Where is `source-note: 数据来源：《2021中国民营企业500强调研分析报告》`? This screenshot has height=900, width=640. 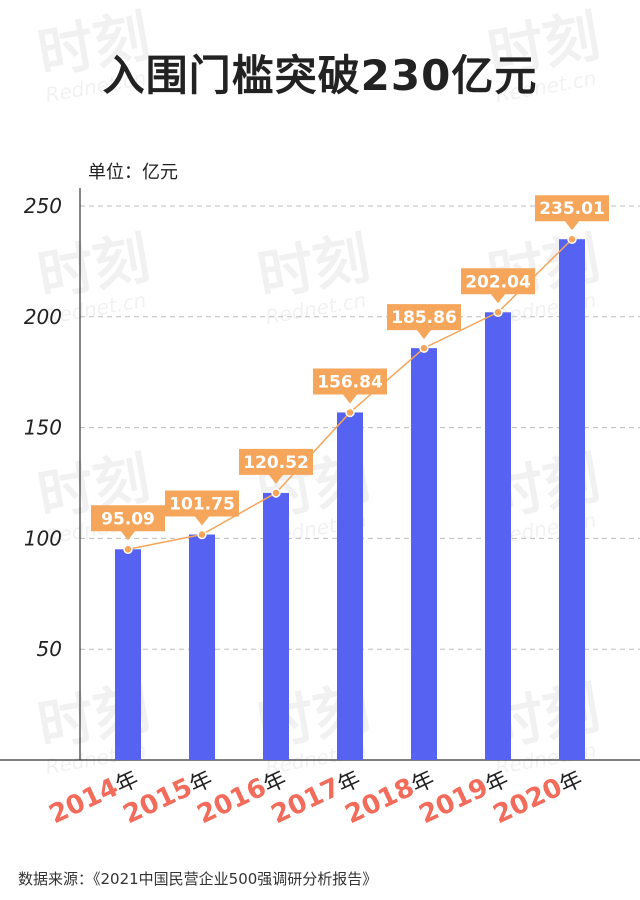 source-note: 数据来源：《2021中国民营企业500强调研分析报告》 is located at coordinates (198, 879).